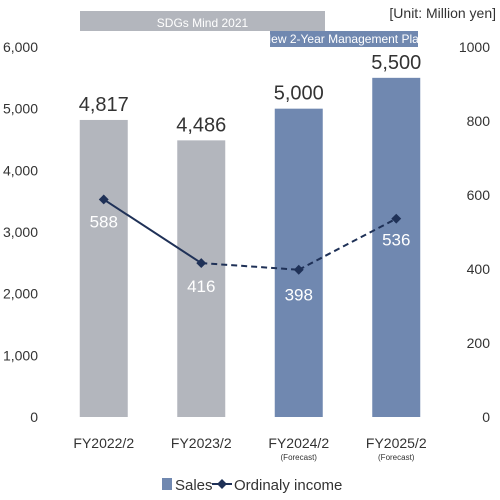  Describe the element at coordinates (474, 232) in the screenshot. I see `right-y-axis: 0 200 400 600 800 1000` at that location.